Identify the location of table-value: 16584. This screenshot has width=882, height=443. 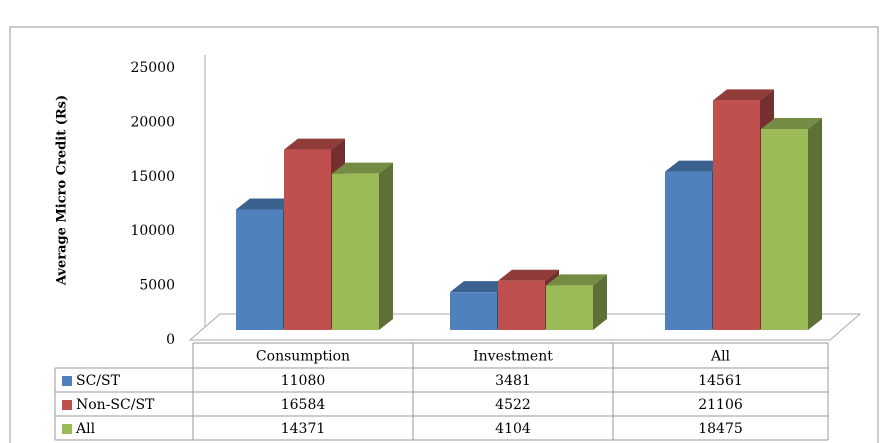
(303, 405).